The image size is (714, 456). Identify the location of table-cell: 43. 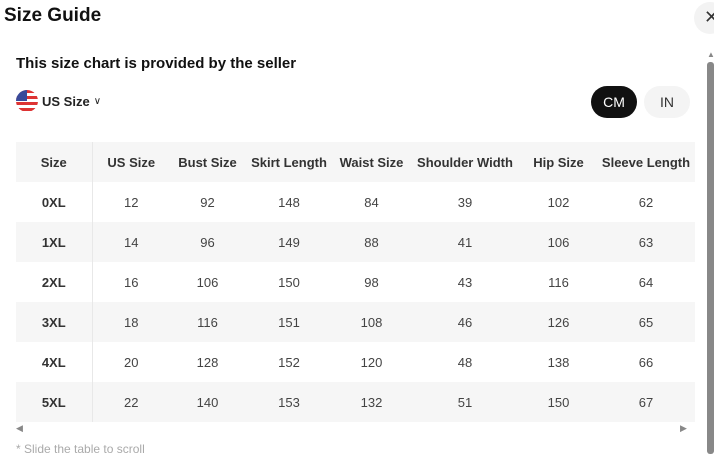
(465, 282).